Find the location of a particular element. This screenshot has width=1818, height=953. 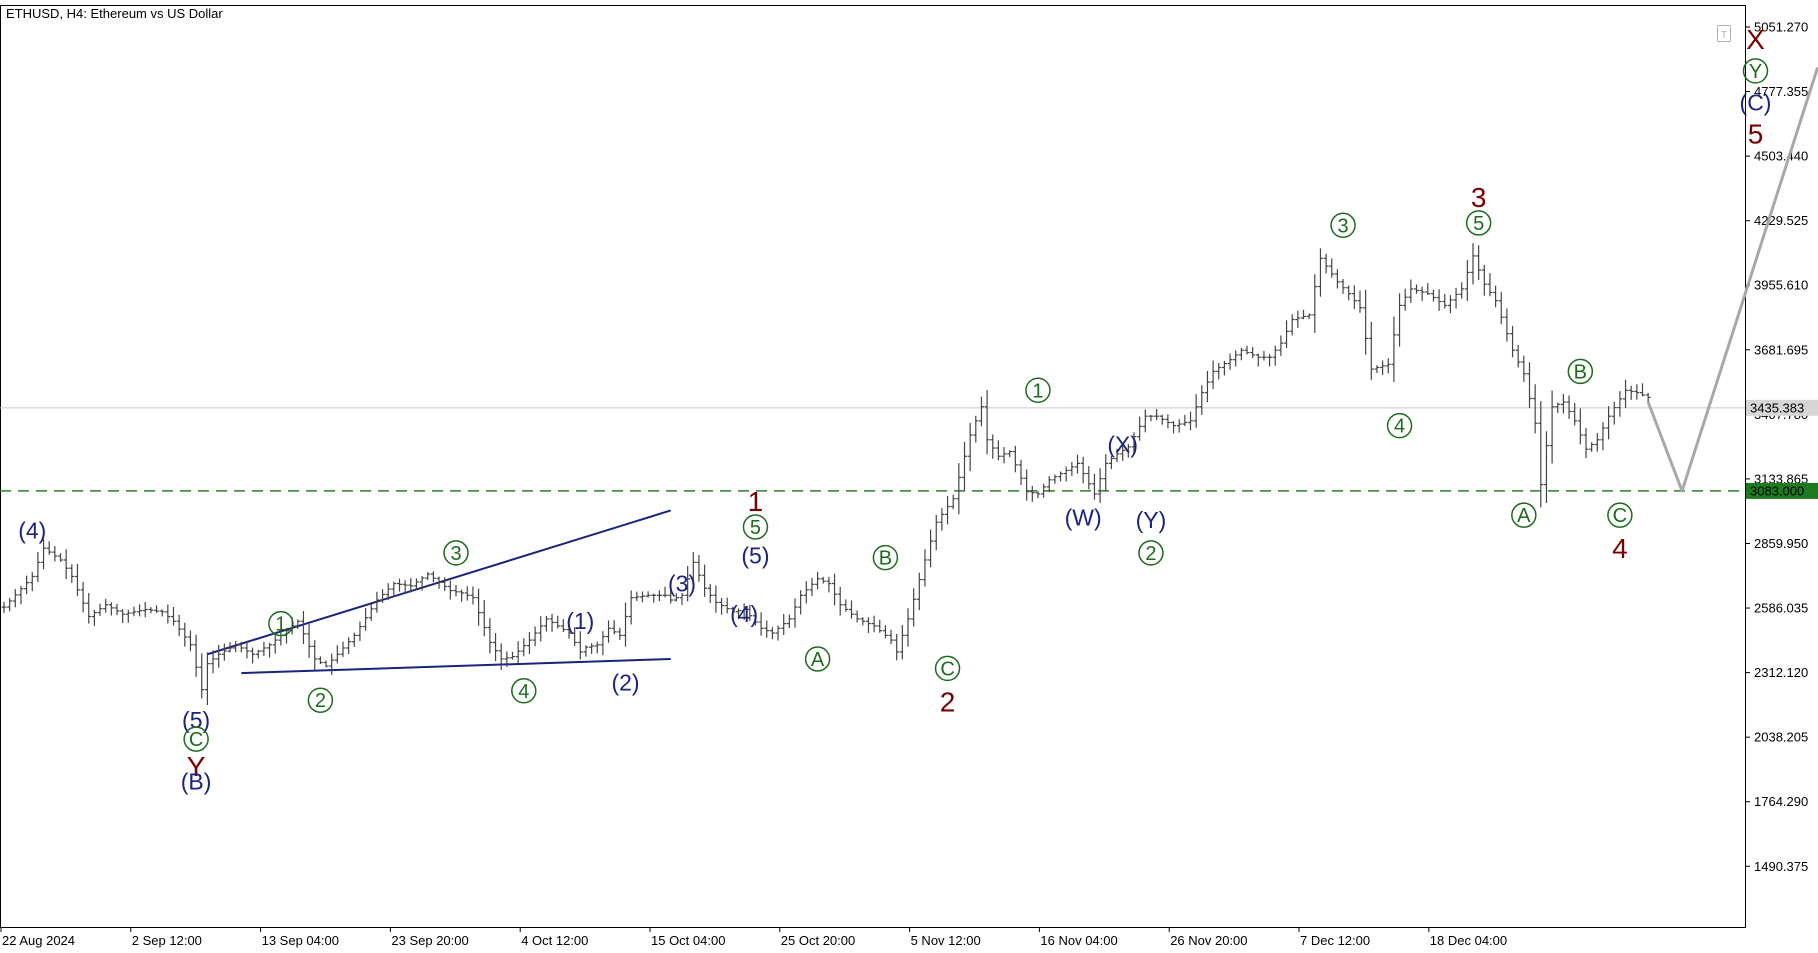

wave-label-text: X is located at coordinates (1755, 39).